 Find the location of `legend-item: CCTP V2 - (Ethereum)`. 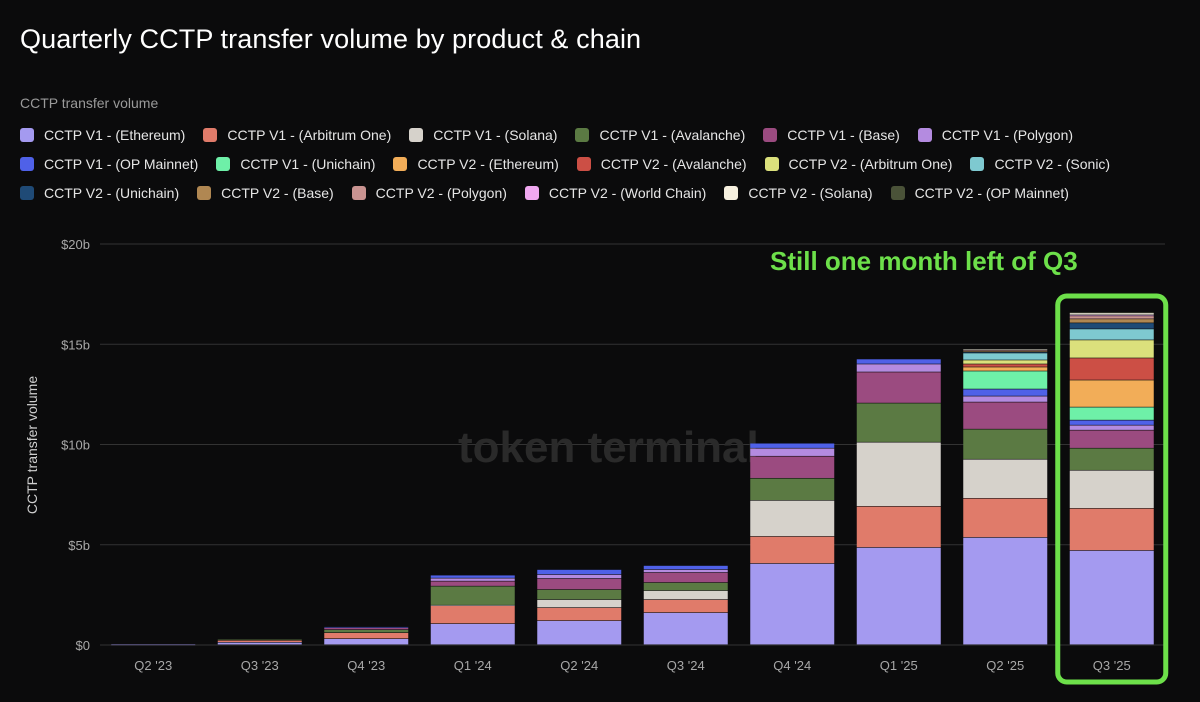

legend-item: CCTP V2 - (Ethereum) is located at coordinates (476, 164).